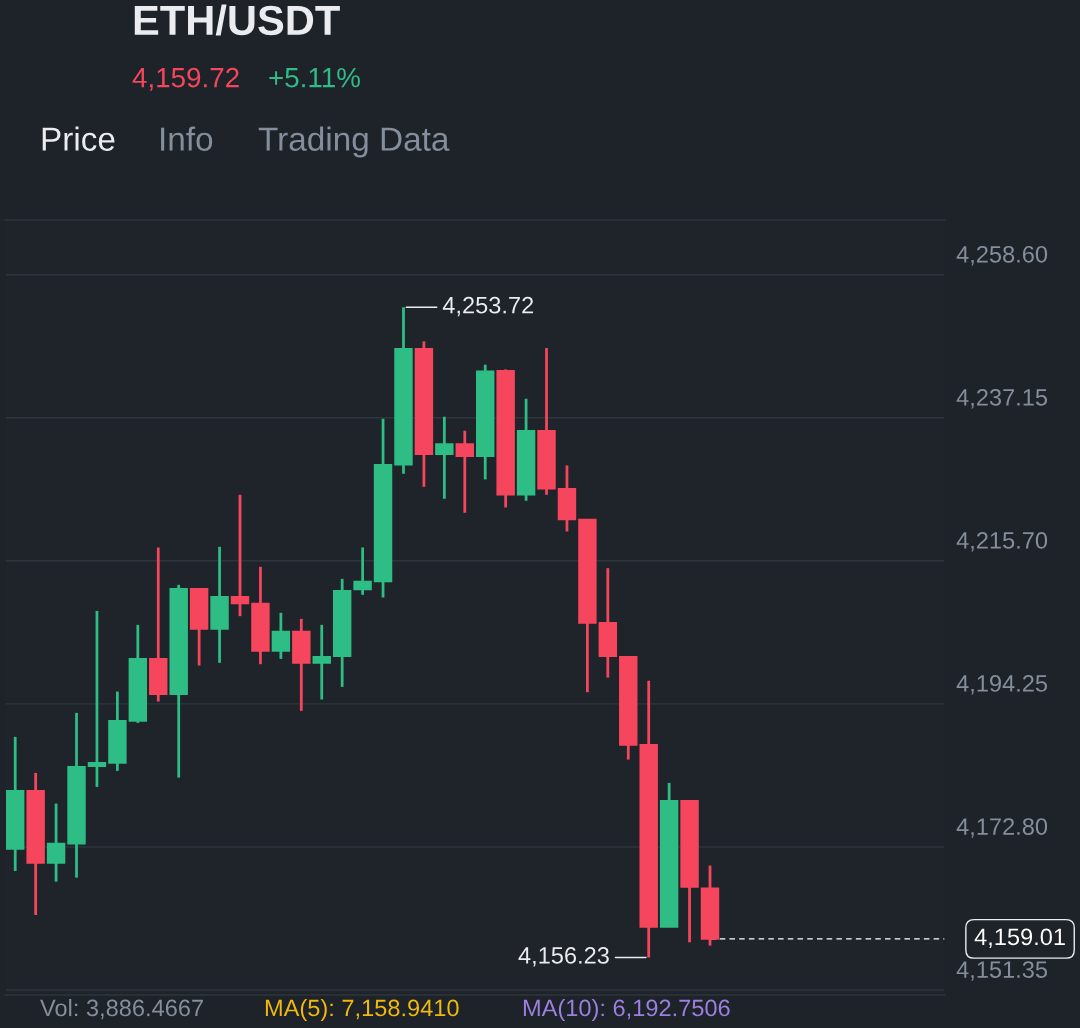 The image size is (1080, 1028). I want to click on y-tick-label: 4,194.25, so click(1002, 685).